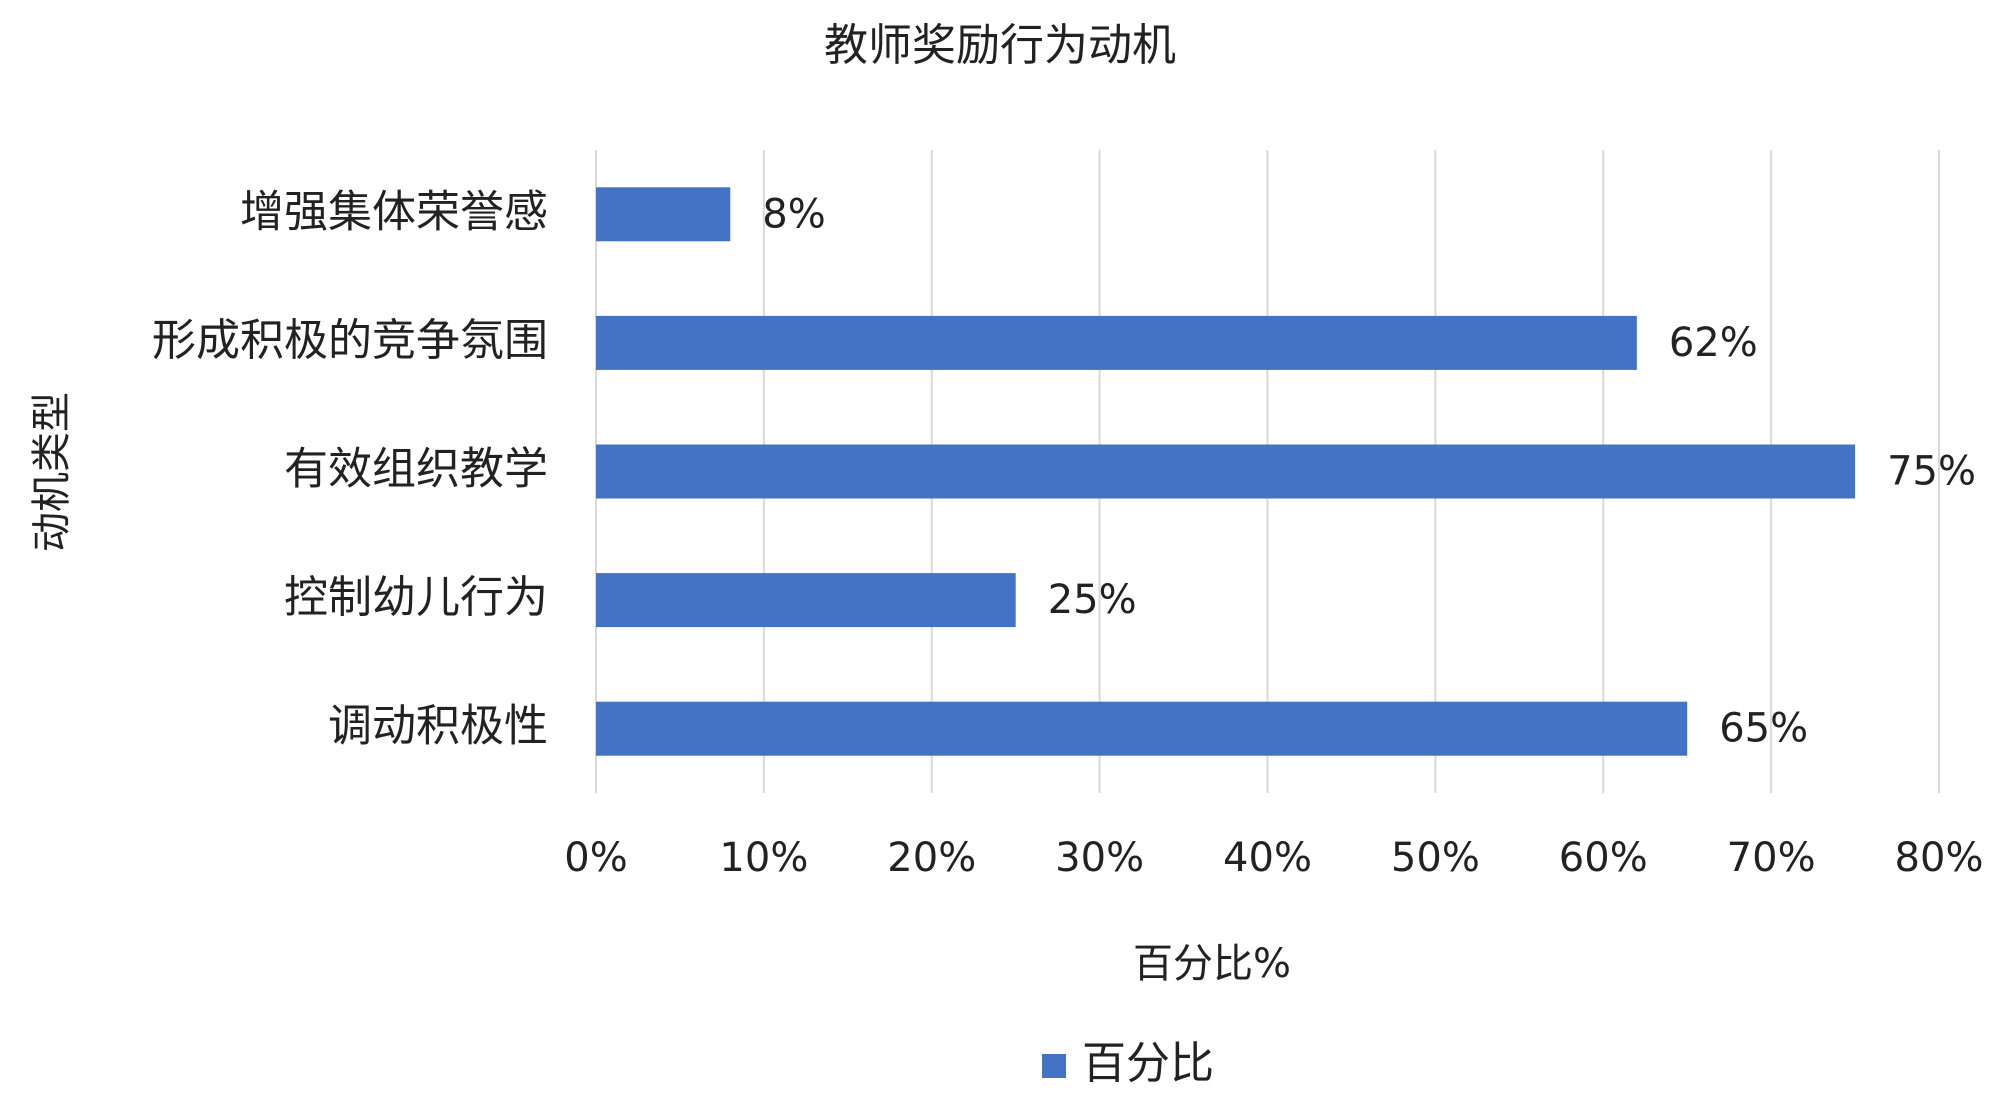  I want to click on legend-swatch, so click(1054, 1066).